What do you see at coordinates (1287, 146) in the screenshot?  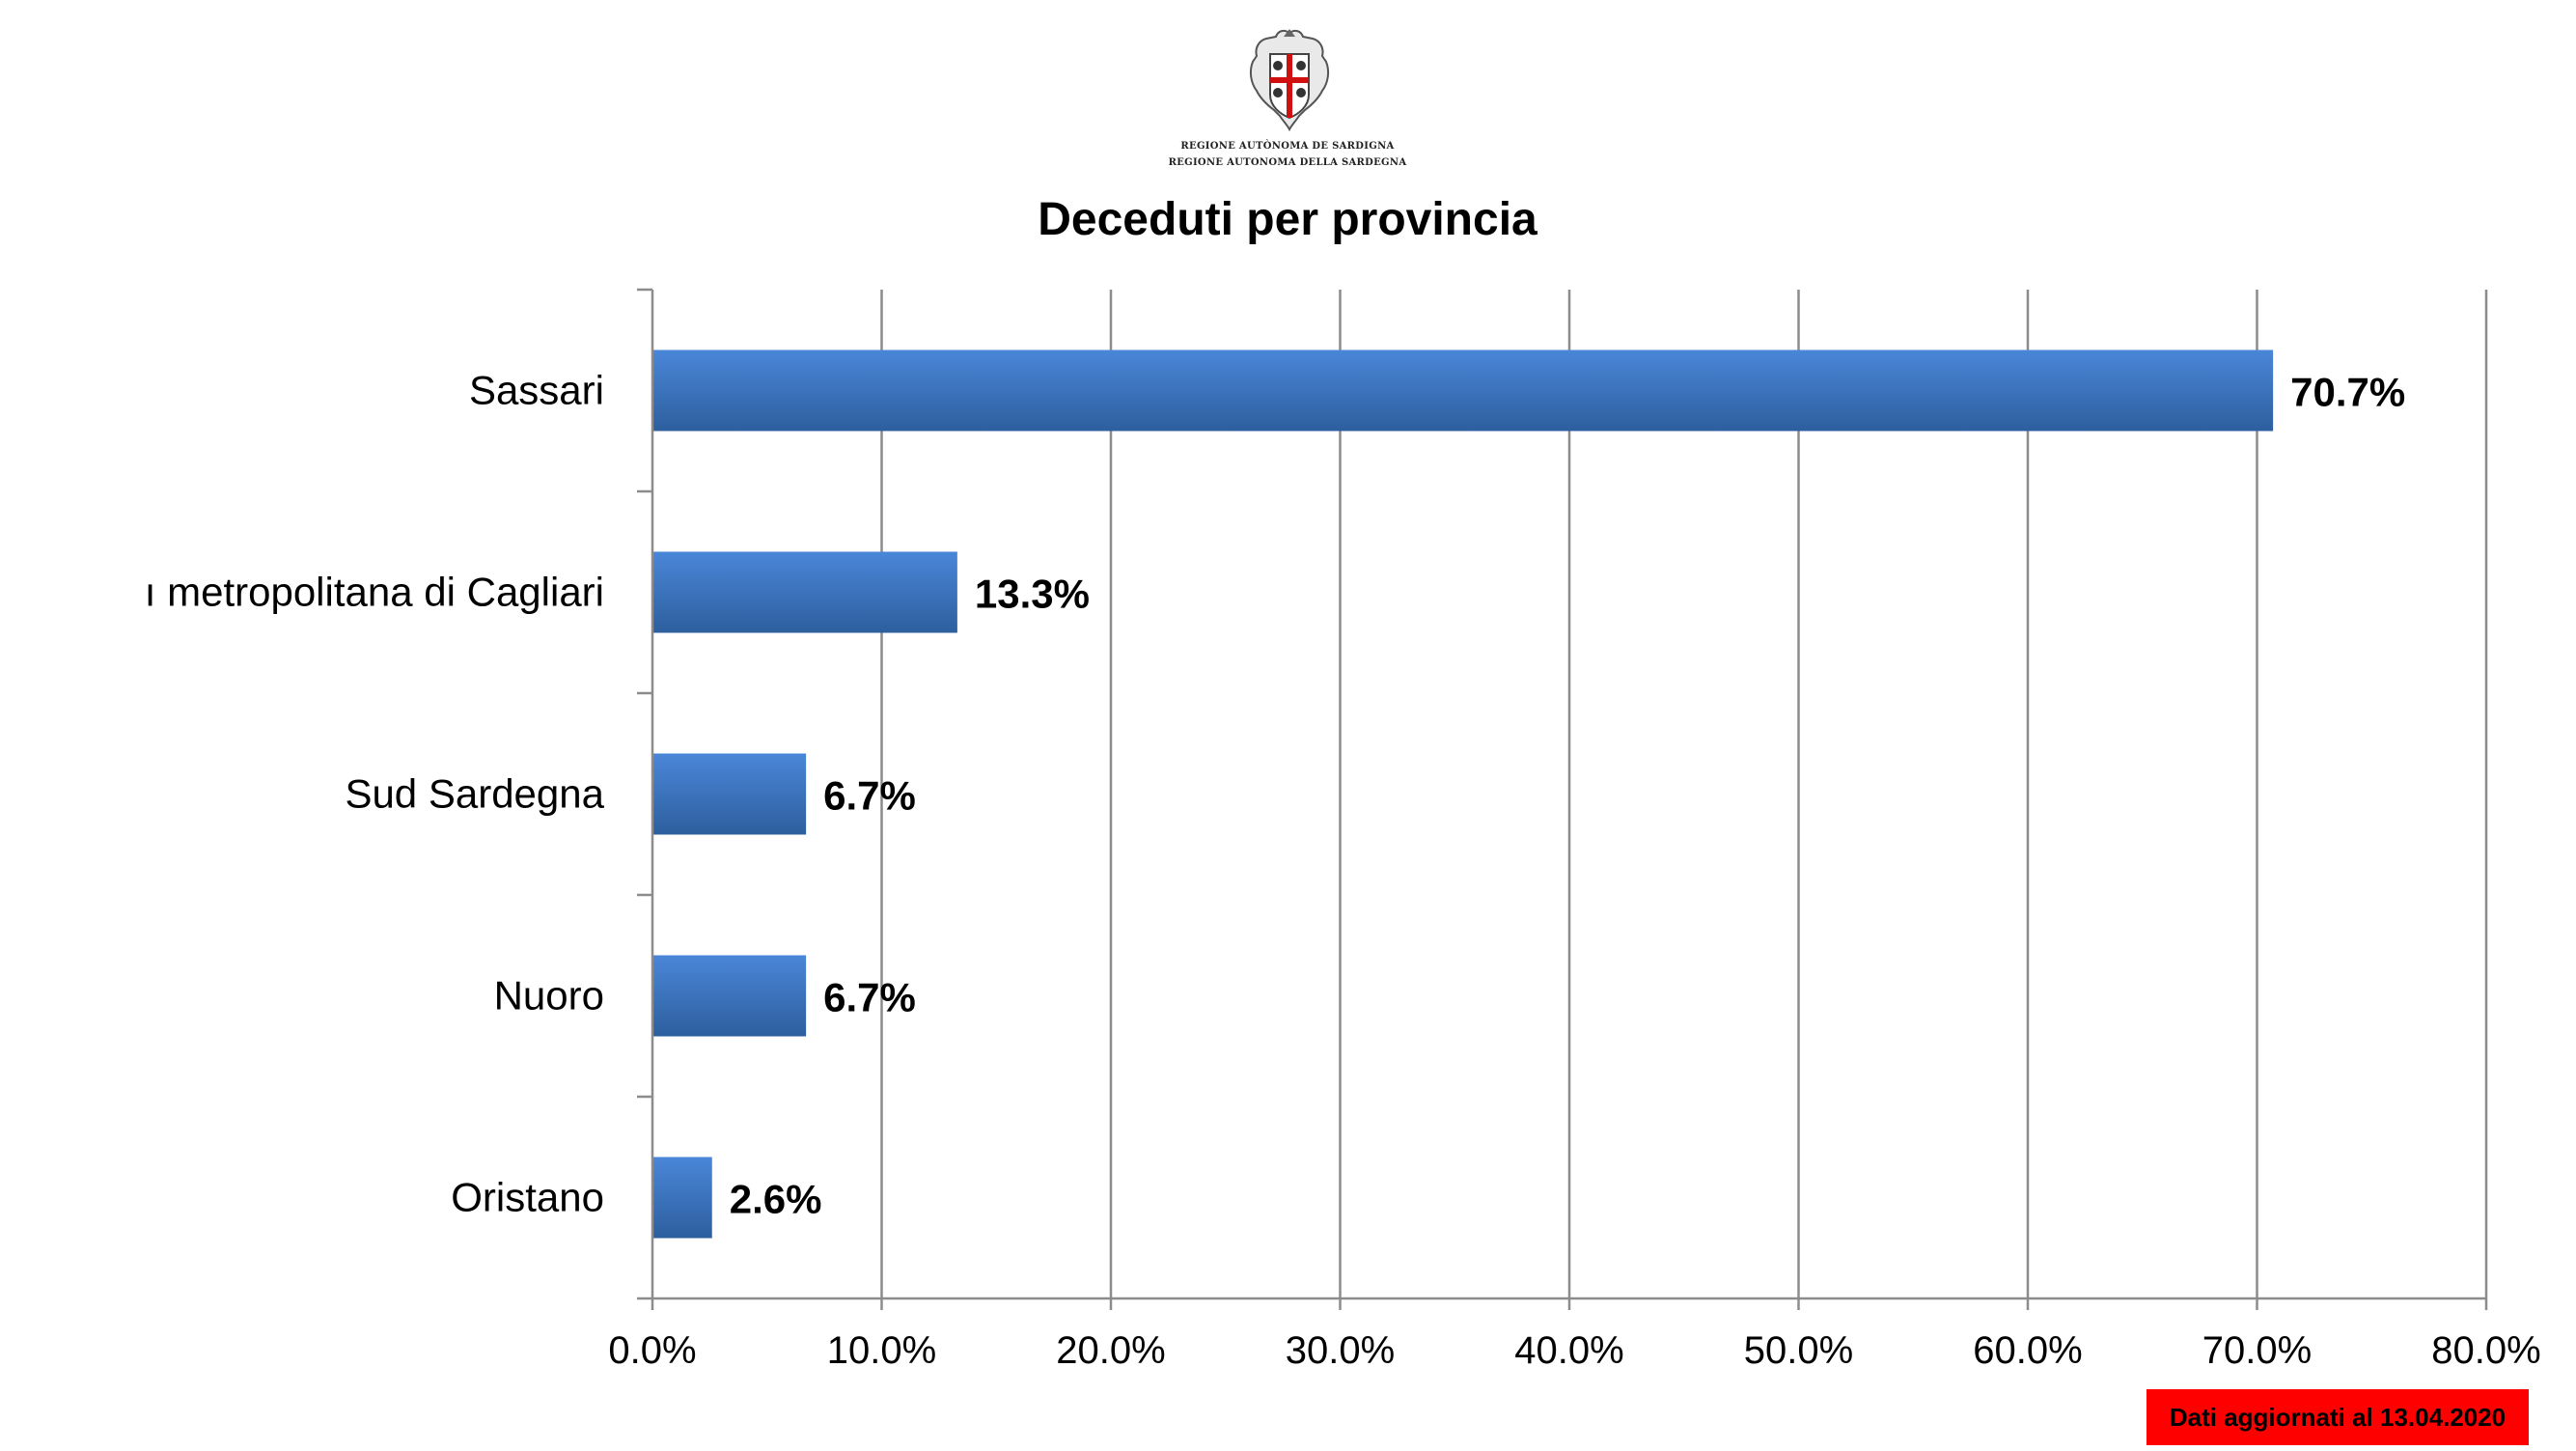 I see `logo-caption-sardinian: REGIONE AUTÒNOMA DE SARDIGNA` at bounding box center [1287, 146].